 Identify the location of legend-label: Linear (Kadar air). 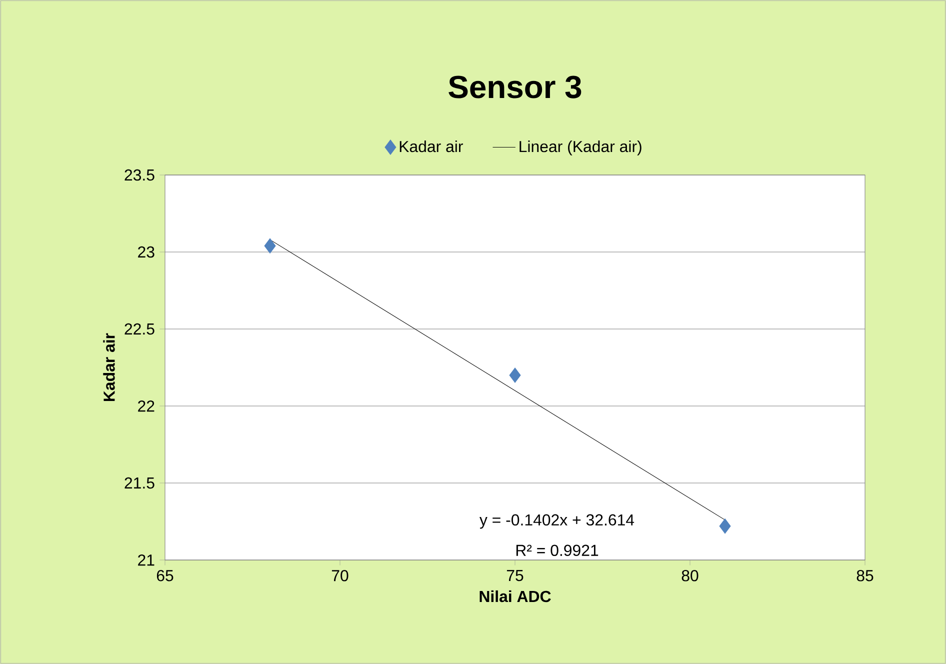
(581, 148).